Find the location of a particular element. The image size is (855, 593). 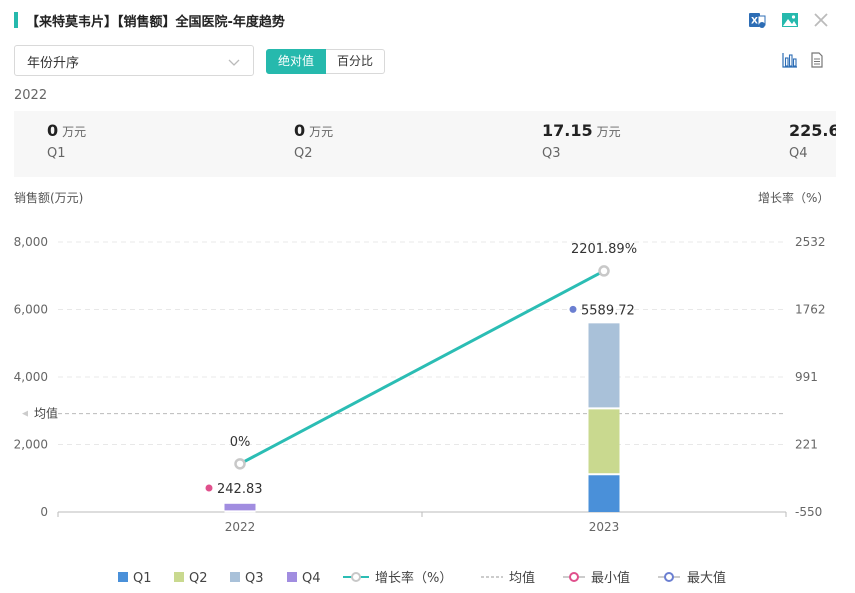

chart-legend: Q1 Q2 Q3 Q4 增长率（%） 均值 最小值 最大值 is located at coordinates (422, 578).